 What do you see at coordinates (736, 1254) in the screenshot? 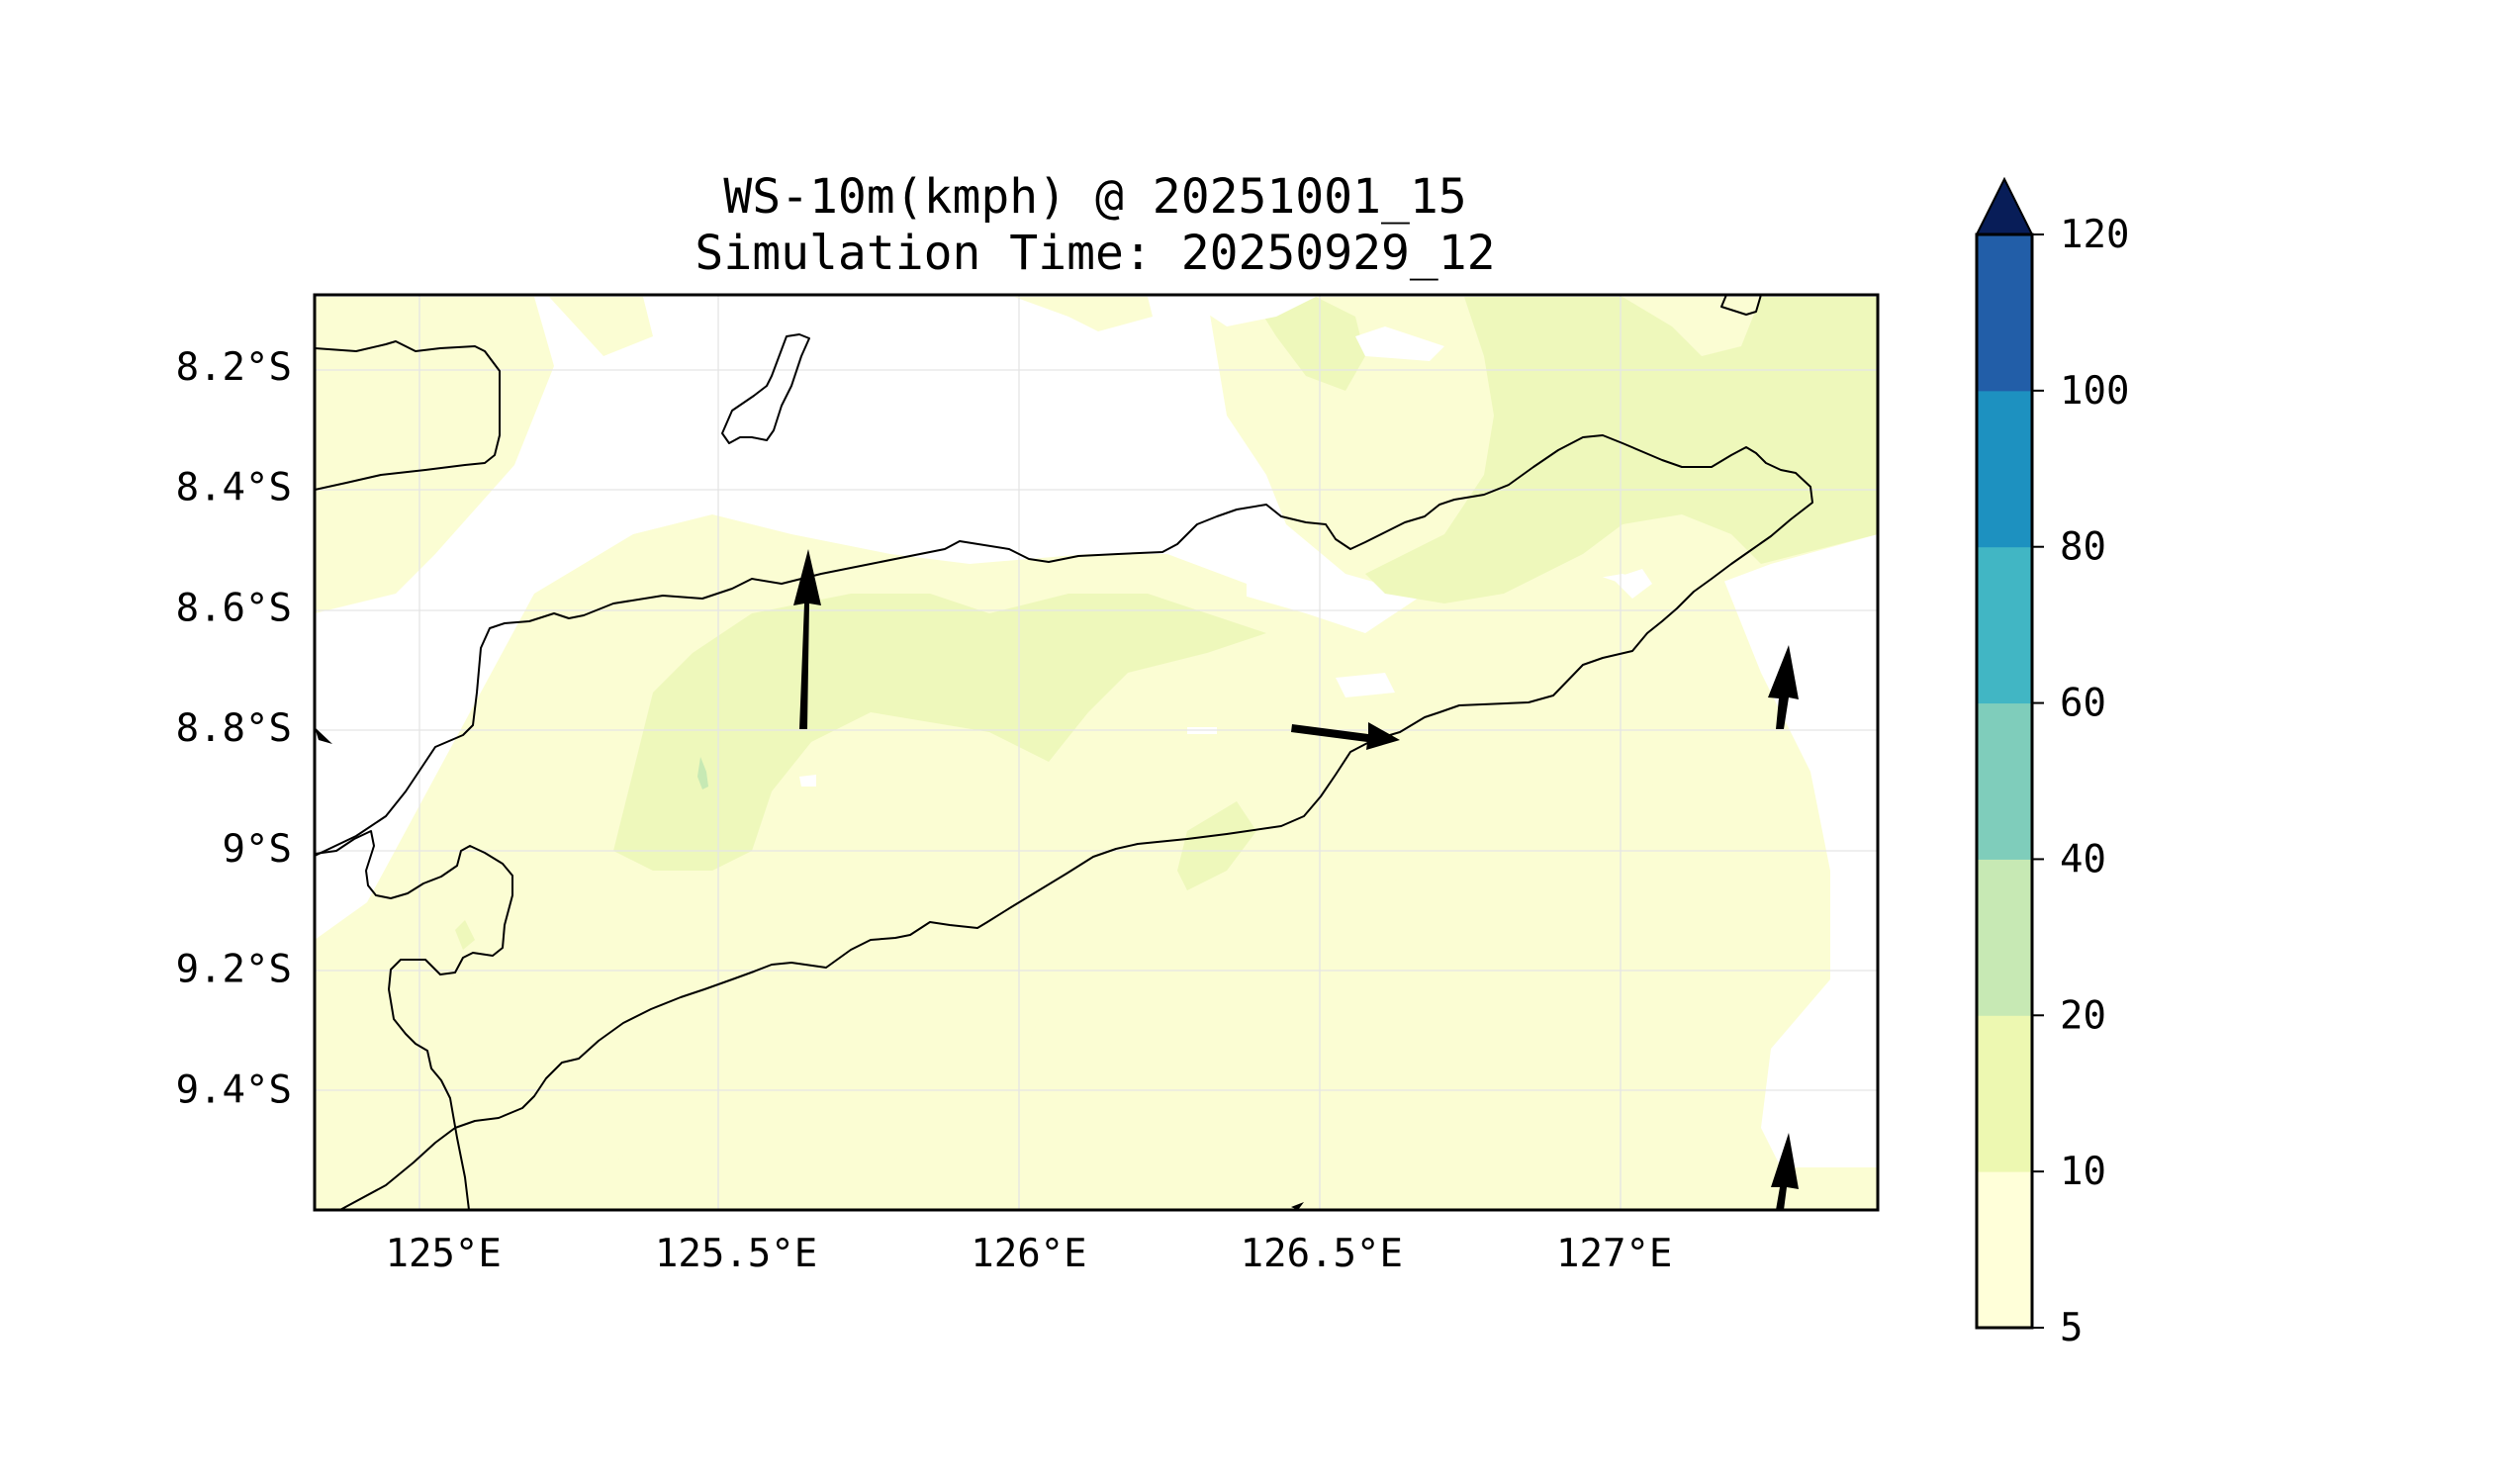
I see `longitude-tick-label: 125.5°E` at bounding box center [736, 1254].